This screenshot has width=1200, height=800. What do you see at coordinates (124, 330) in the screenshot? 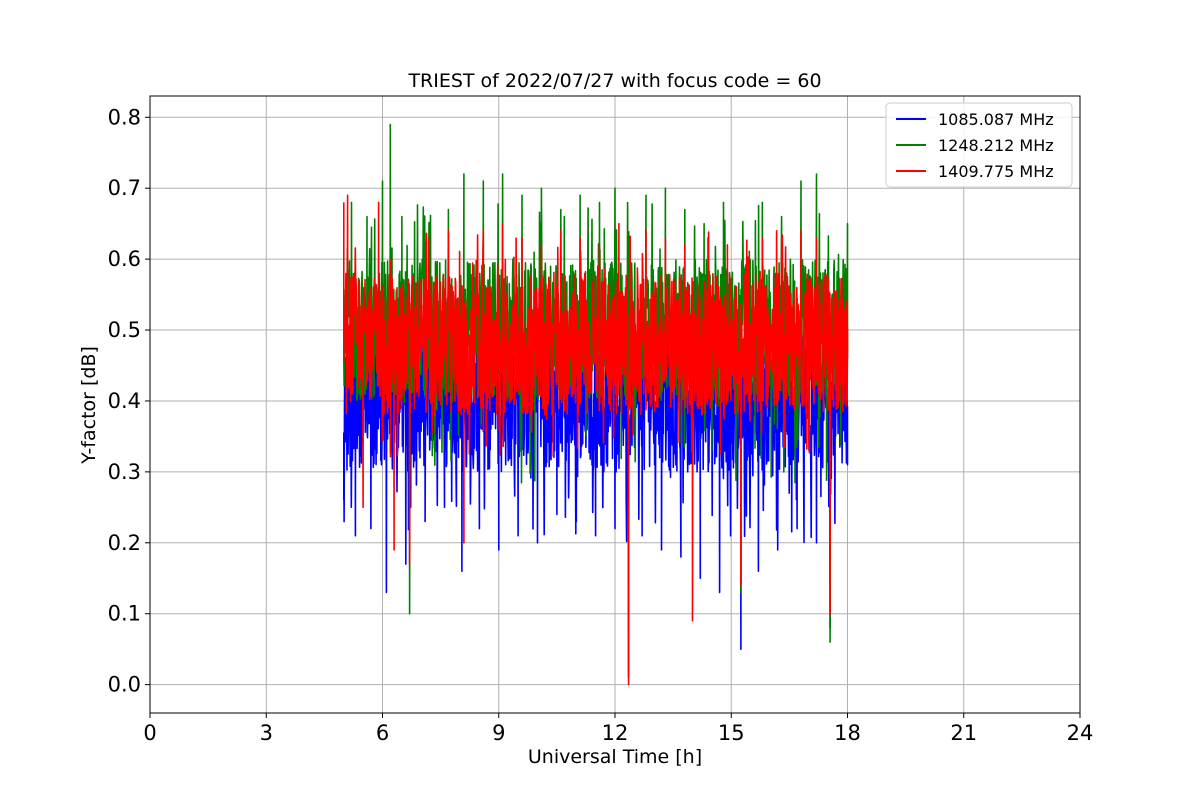
I see `y-tick-label: 0.5` at bounding box center [124, 330].